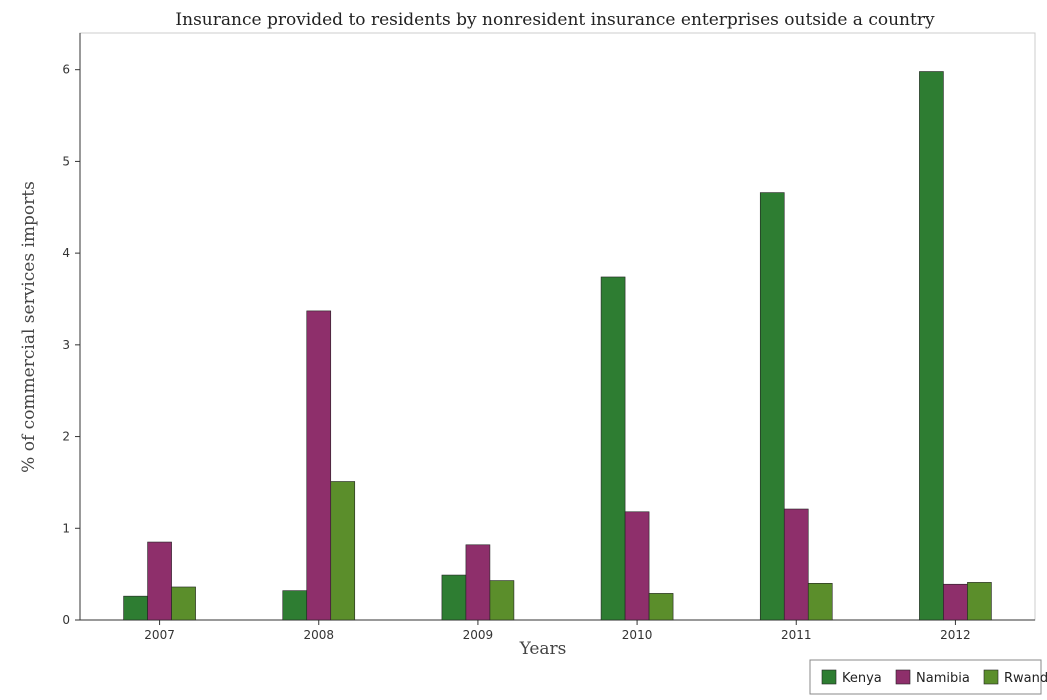  What do you see at coordinates (829, 677) in the screenshot?
I see `legend-swatch-kenya` at bounding box center [829, 677].